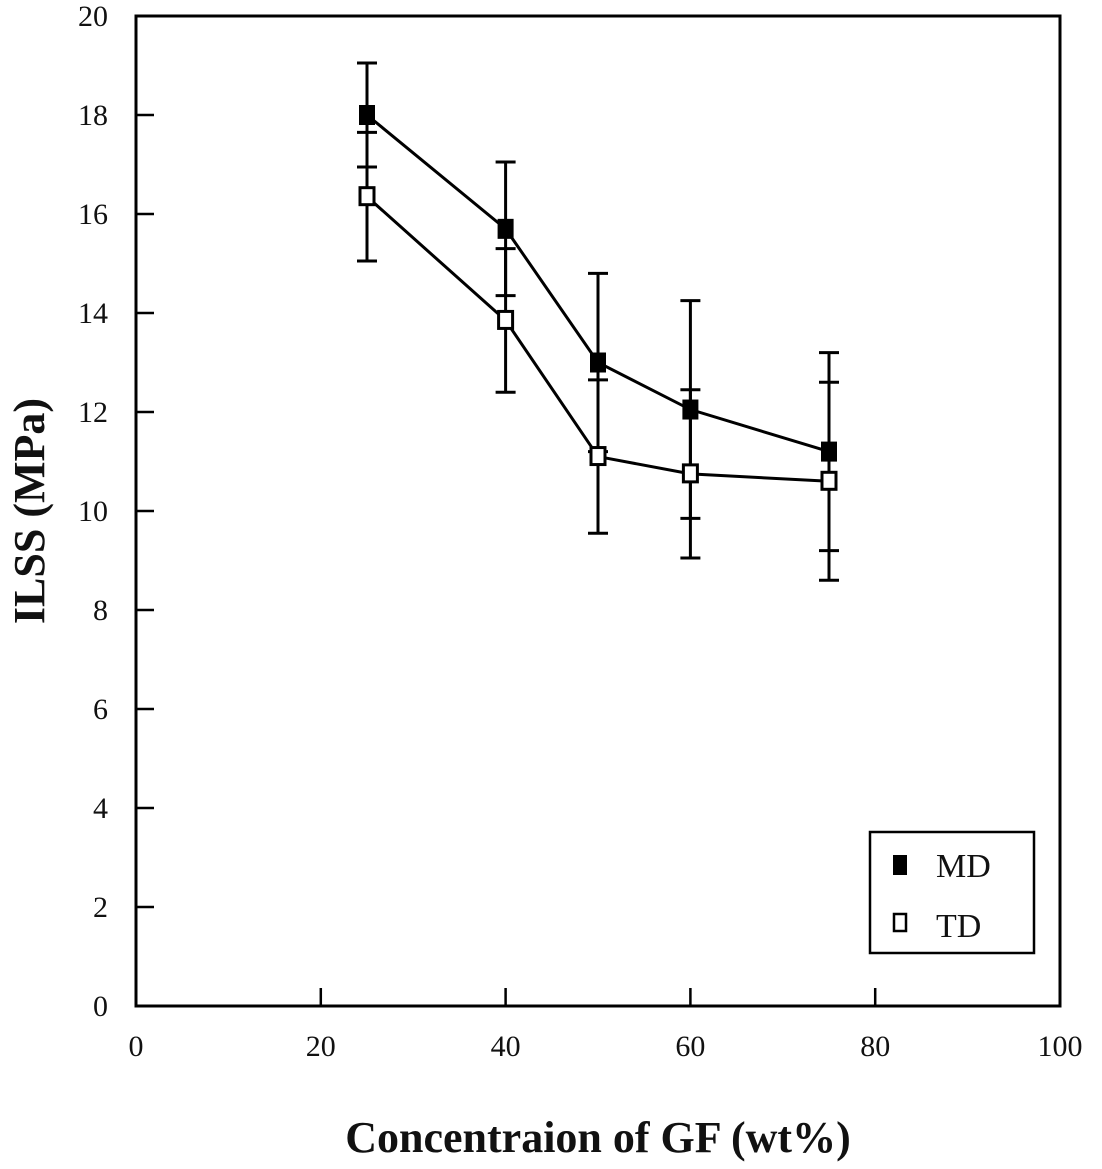 The width and height of the screenshot is (1102, 1169). I want to click on legend-label-md: MD, so click(963, 866).